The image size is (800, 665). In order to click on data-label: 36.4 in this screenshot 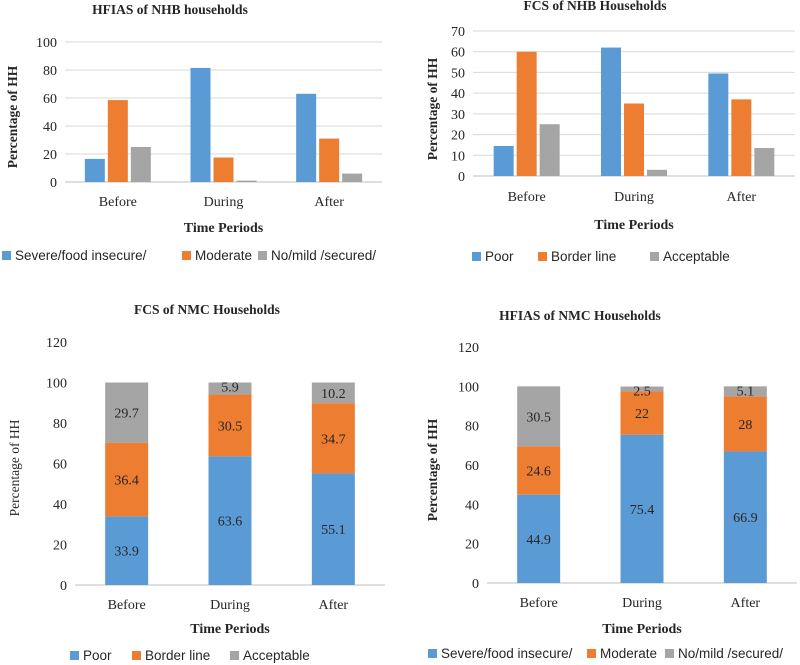, I will do `click(126, 480)`.